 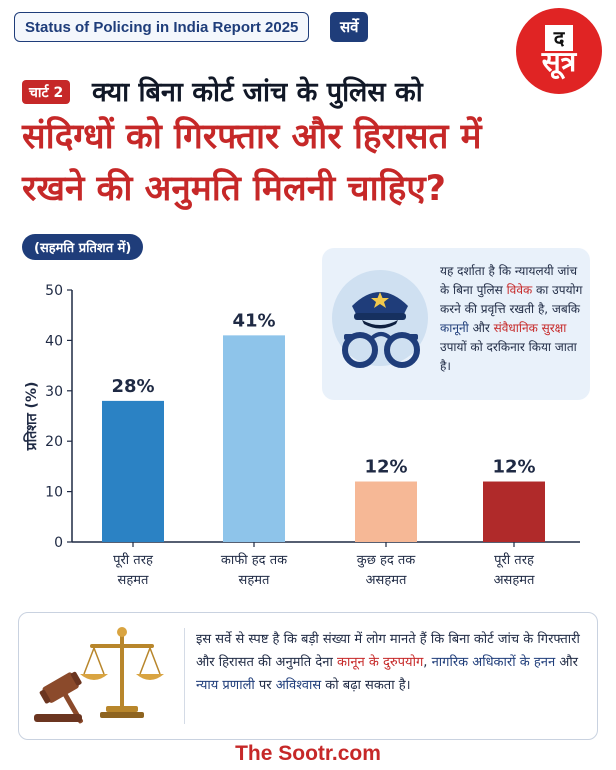 What do you see at coordinates (252, 137) in the screenshot?
I see `chart-title-line-2: संदिग्धों को गिरफ्तार और हिरासत में` at bounding box center [252, 137].